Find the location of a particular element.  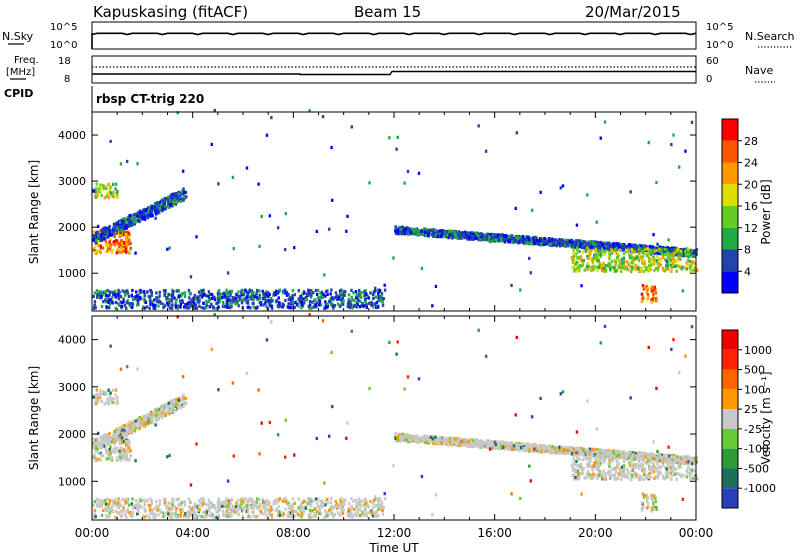

nsky-tick-high: 10^5 is located at coordinates (63, 27).